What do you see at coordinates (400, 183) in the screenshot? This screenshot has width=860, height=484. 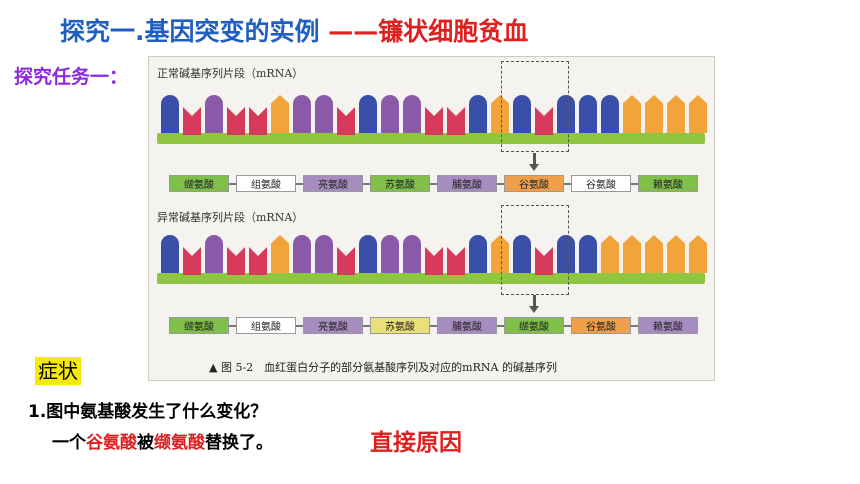 I see `normal-amino-acid: 苏氨酸` at bounding box center [400, 183].